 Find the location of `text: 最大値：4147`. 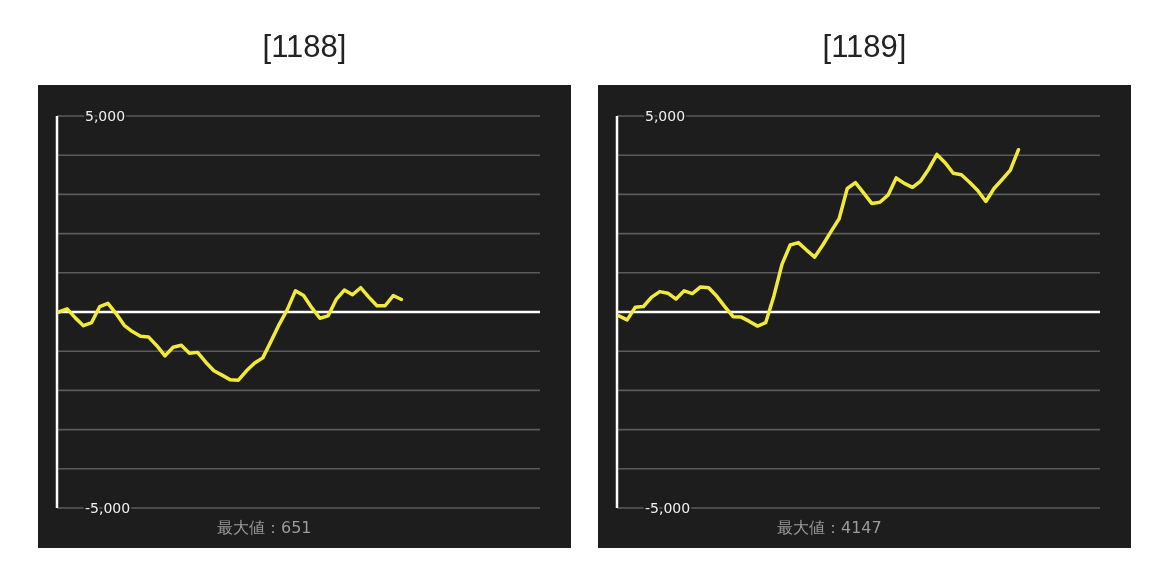

text: 最大値：4147 is located at coordinates (829, 527).